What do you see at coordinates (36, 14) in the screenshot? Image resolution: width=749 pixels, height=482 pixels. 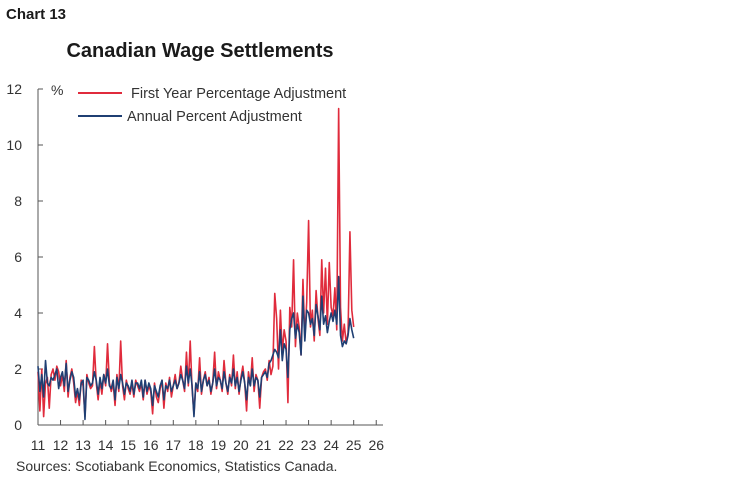 I see `chart-label: Chart 13` at bounding box center [36, 14].